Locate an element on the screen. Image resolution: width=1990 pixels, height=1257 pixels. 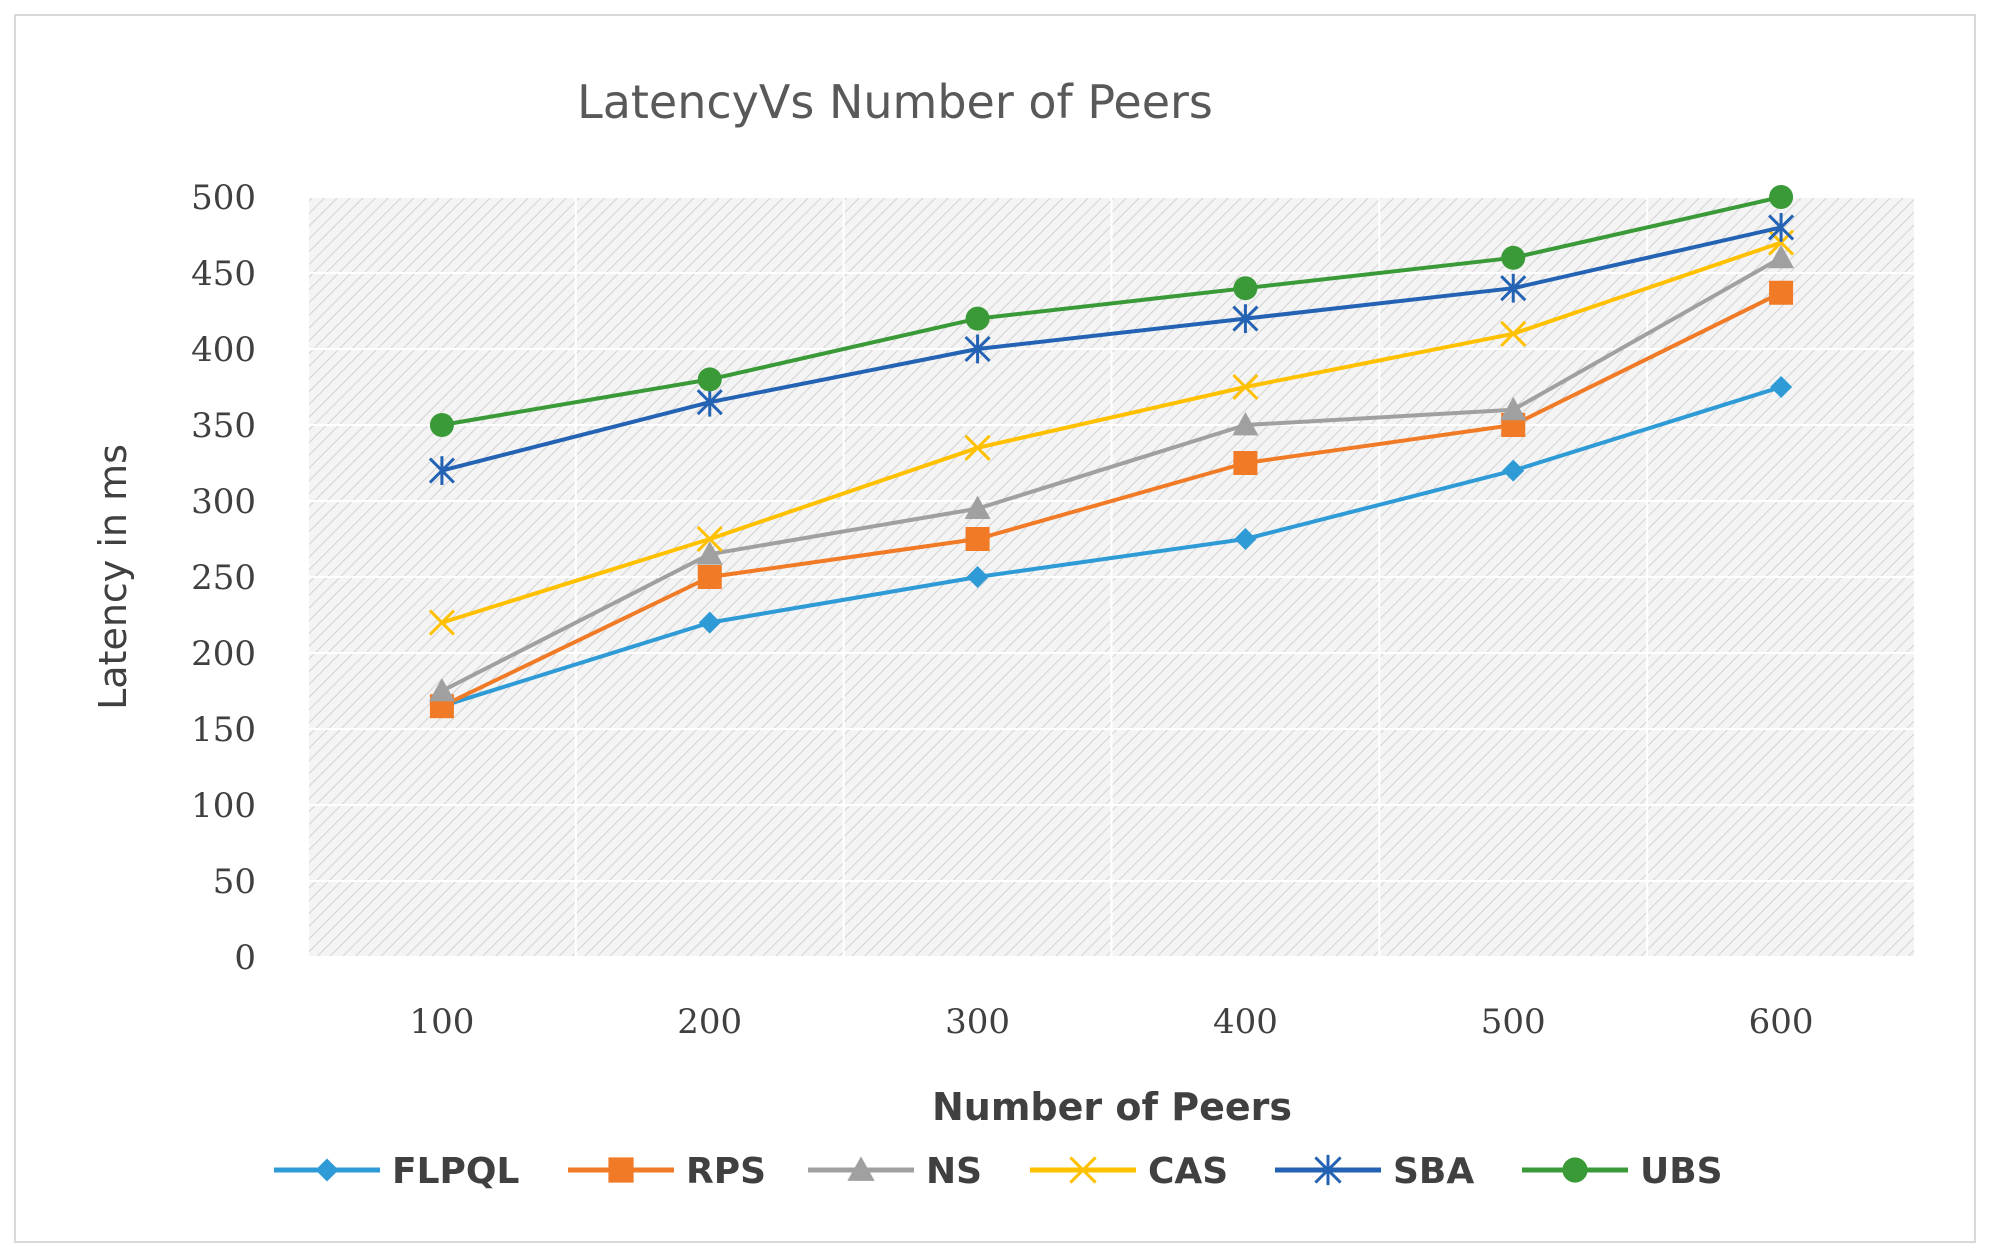
legend-item-ubs: UBS is located at coordinates (1622, 1171).